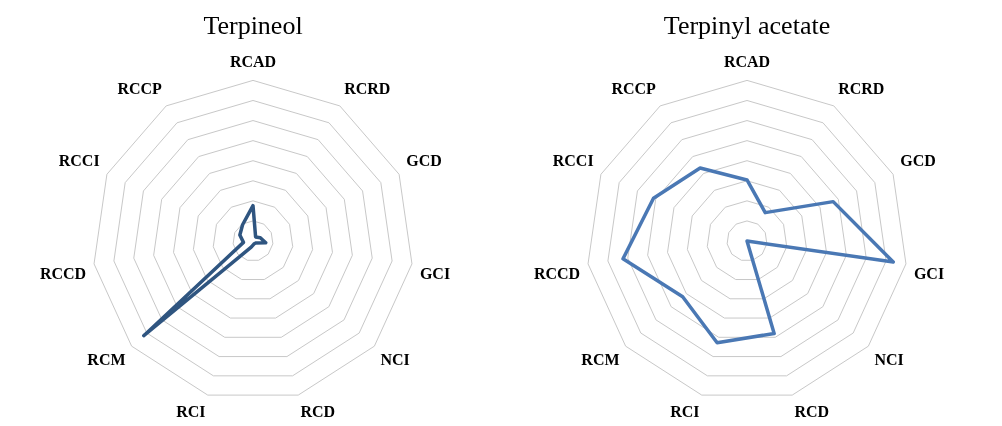 Image resolution: width=1002 pixels, height=426 pixels. I want to click on chart-title: Terpinyl acetate, so click(747, 26).